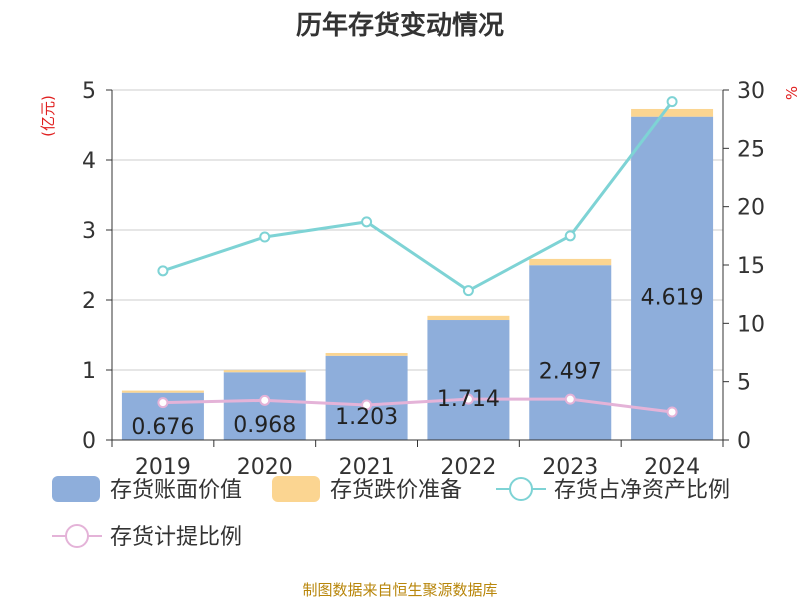 The image size is (800, 600). What do you see at coordinates (751, 149) in the screenshot?
I see `right-axis-tick-label: 25` at bounding box center [751, 149].